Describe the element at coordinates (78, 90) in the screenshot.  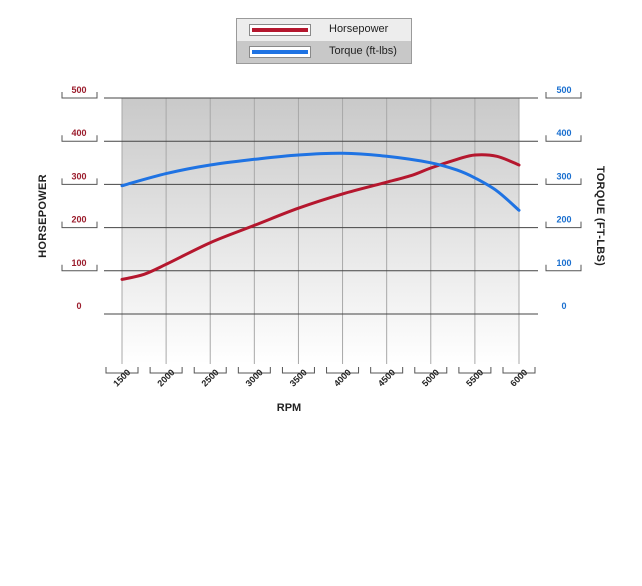
I see `left-tick-label-5: 500` at that location.